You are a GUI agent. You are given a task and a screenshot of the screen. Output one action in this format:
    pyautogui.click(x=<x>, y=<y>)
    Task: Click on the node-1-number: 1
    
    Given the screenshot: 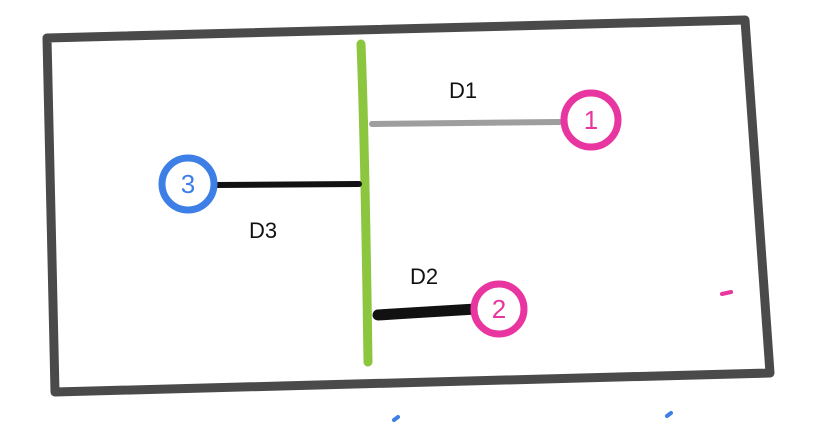 What is the action you would take?
    pyautogui.click(x=591, y=120)
    